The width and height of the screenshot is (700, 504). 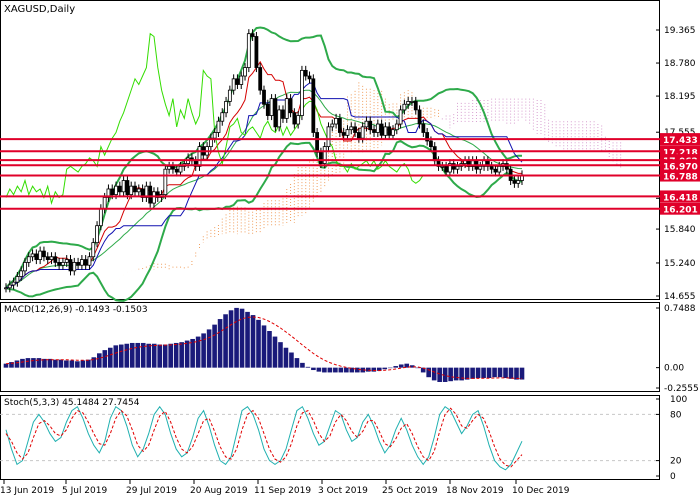 I want to click on time-tick-label: 29 Jul 2019, so click(x=151, y=491).